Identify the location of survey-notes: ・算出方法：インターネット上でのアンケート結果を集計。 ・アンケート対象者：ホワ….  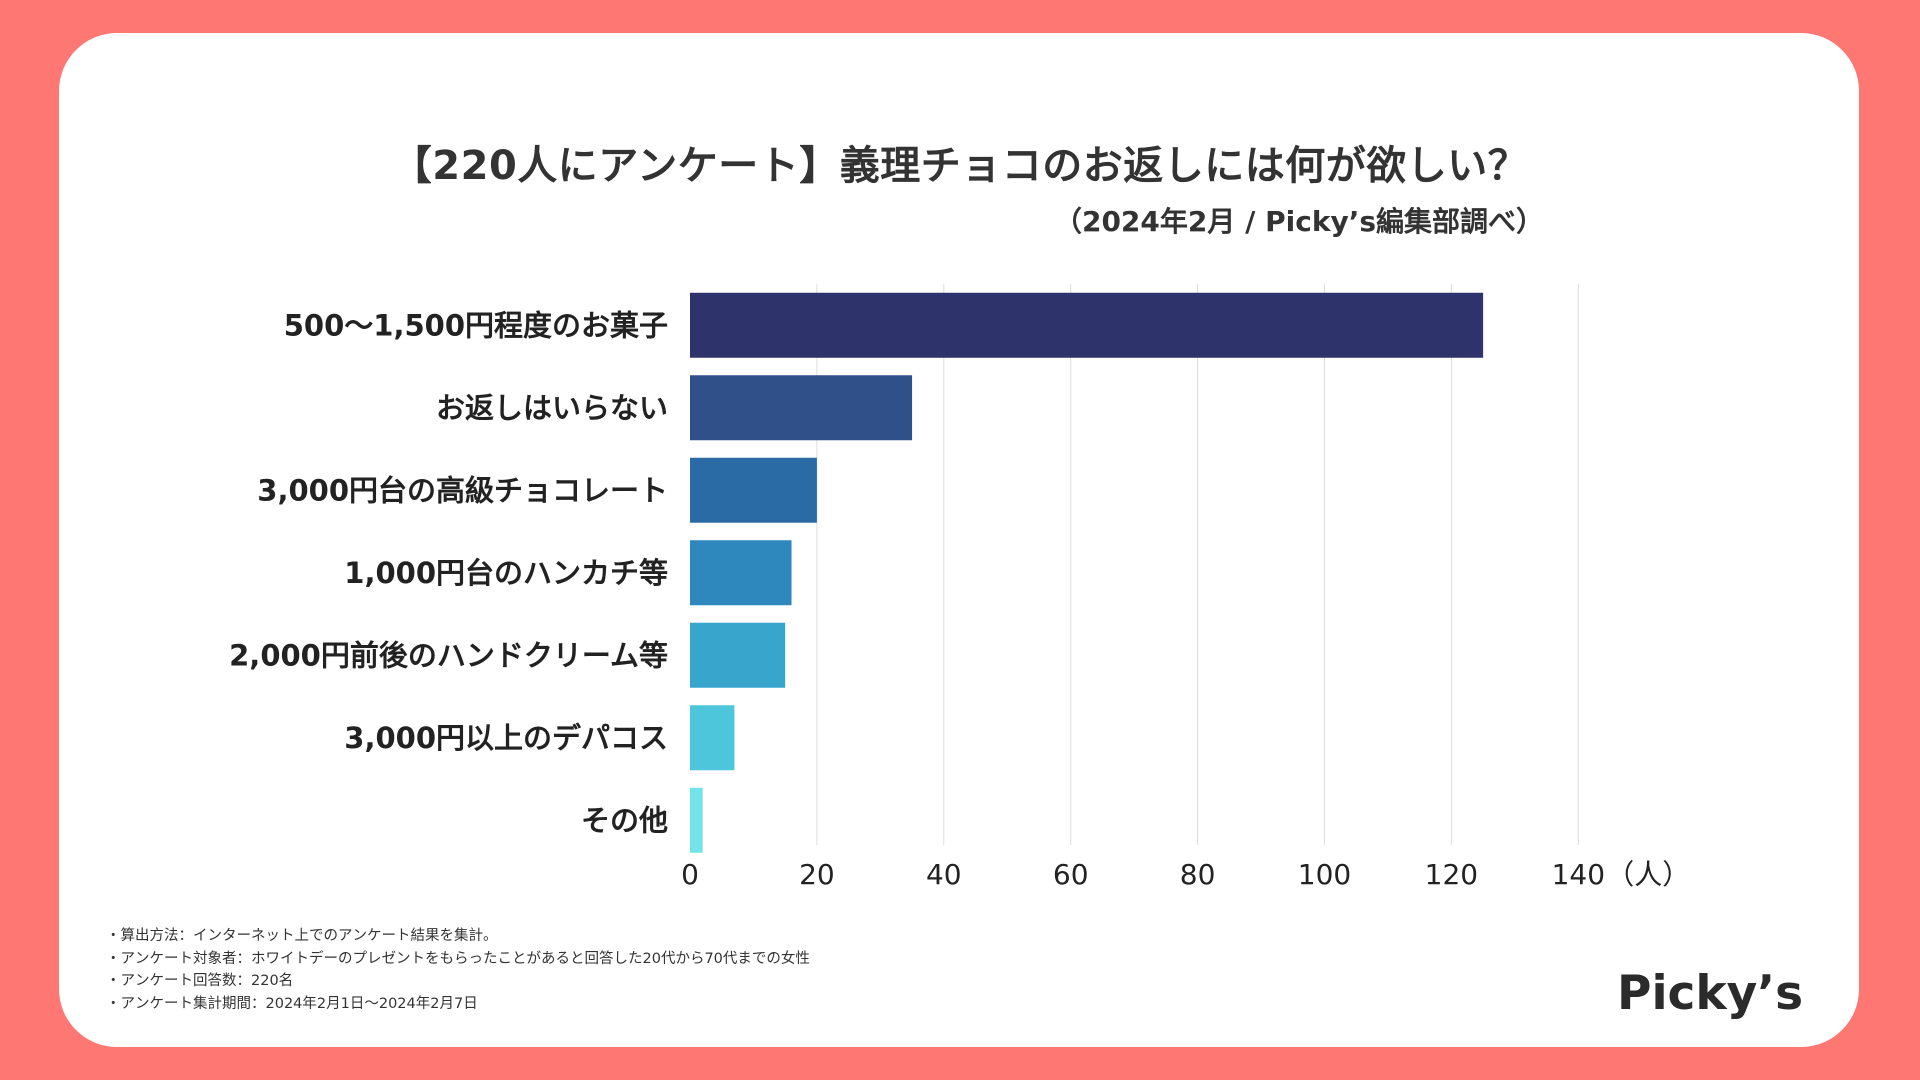
(458, 970).